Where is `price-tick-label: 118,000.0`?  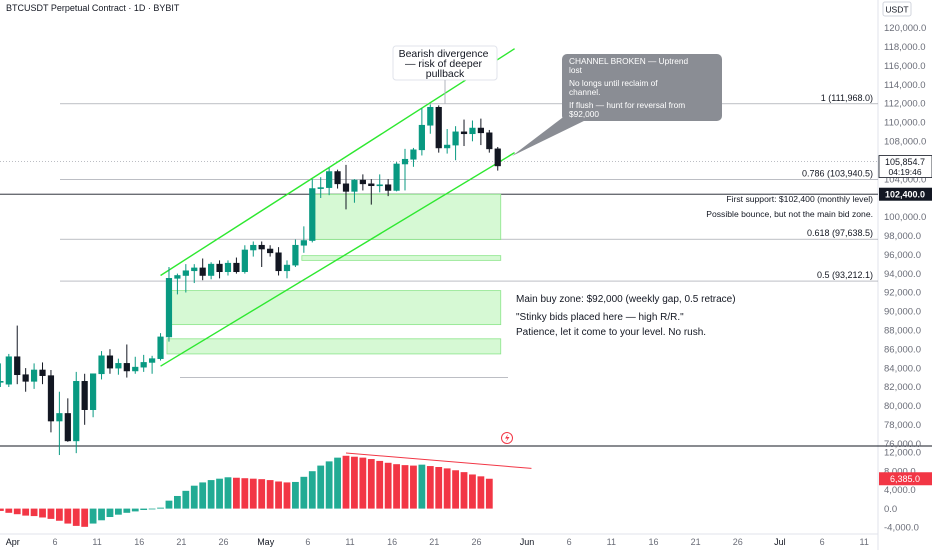 price-tick-label: 118,000.0 is located at coordinates (905, 47).